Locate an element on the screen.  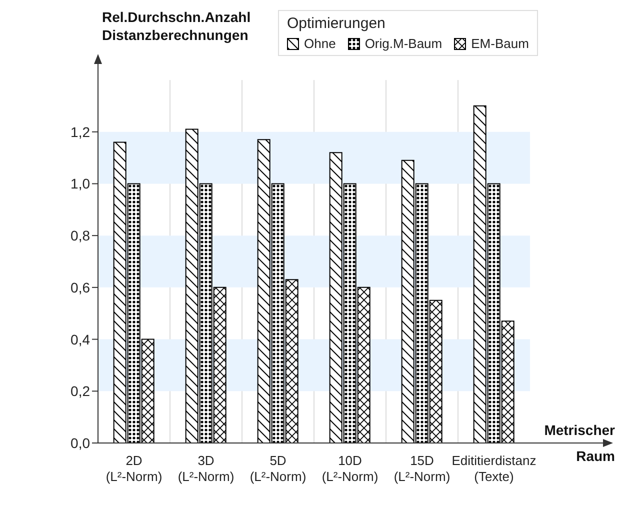
y-tick-label: 0,0 is located at coordinates (80, 442).